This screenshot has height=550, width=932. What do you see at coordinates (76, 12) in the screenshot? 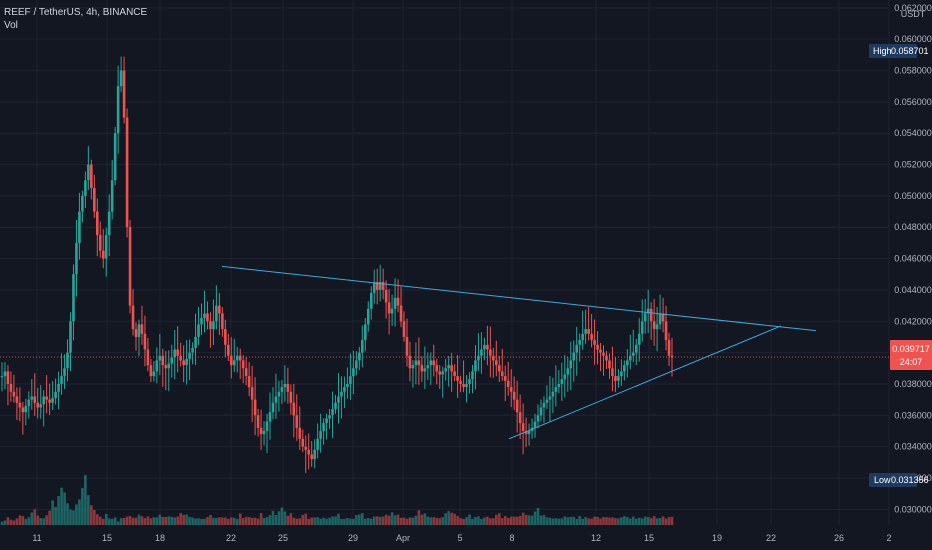
I see `symbol-title: REEF / TetherUS, 4h, BINANCE` at bounding box center [76, 12].